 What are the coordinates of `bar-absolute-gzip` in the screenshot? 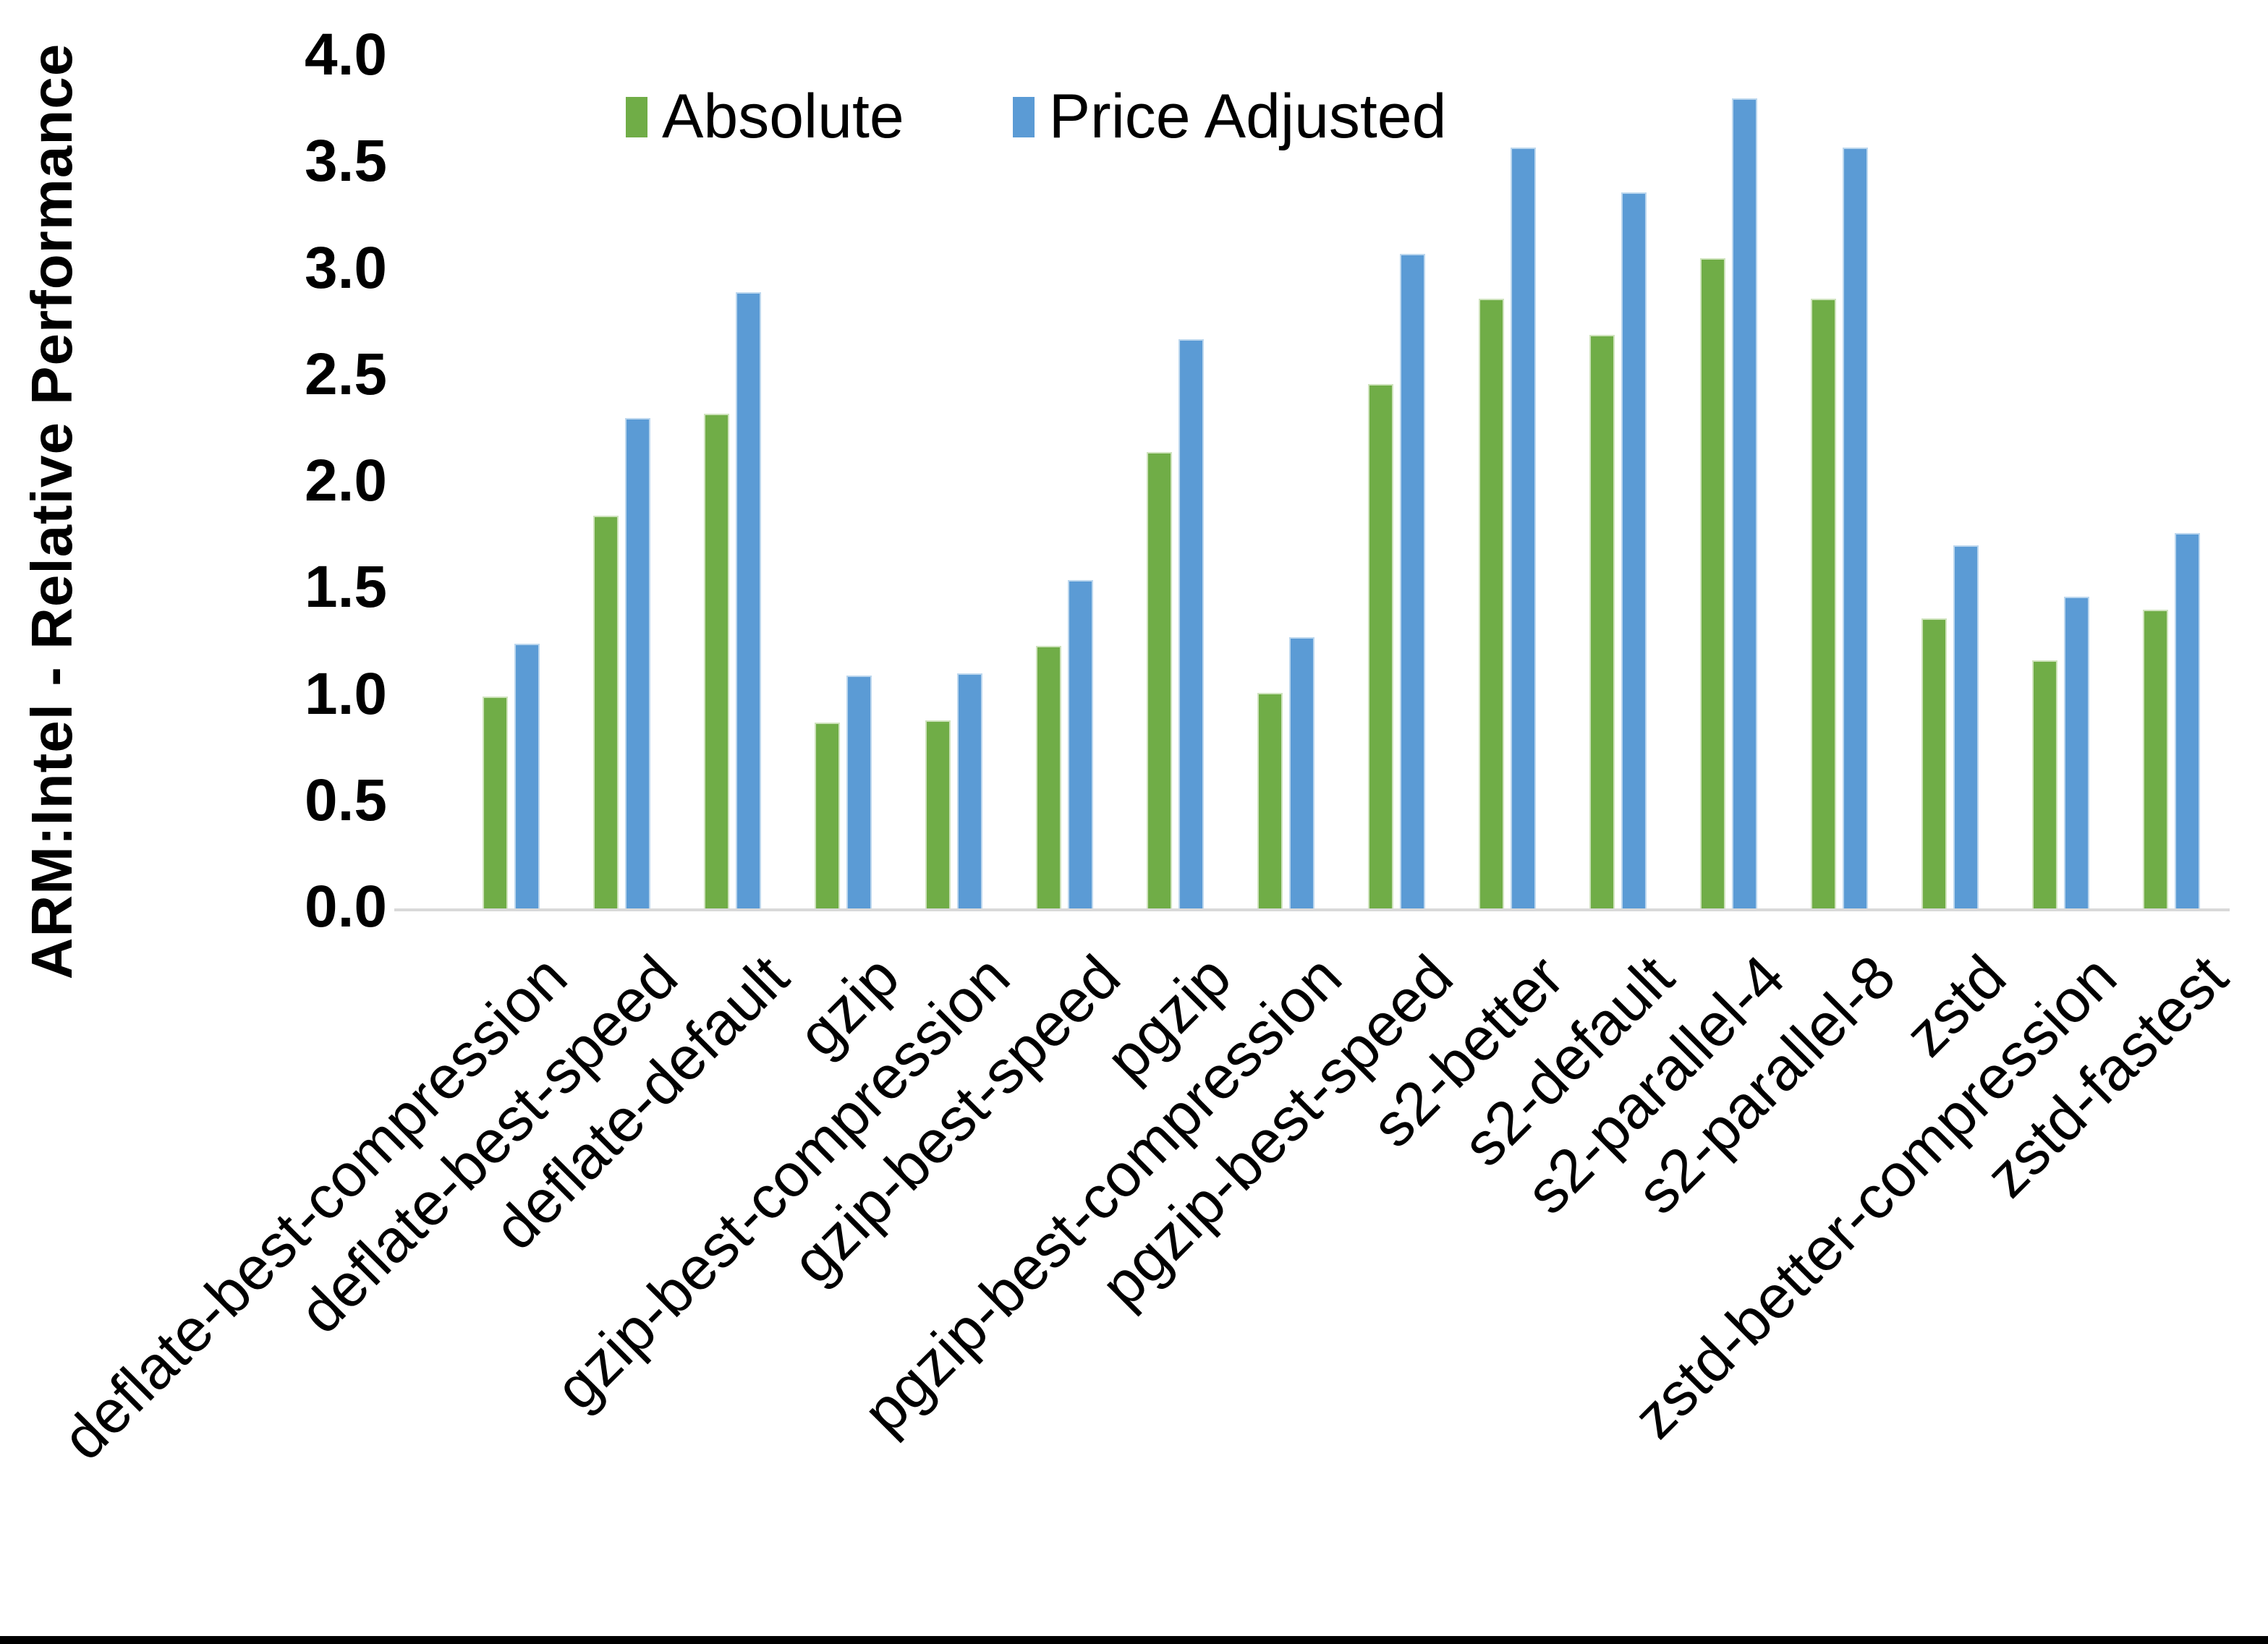 It's located at (827, 816).